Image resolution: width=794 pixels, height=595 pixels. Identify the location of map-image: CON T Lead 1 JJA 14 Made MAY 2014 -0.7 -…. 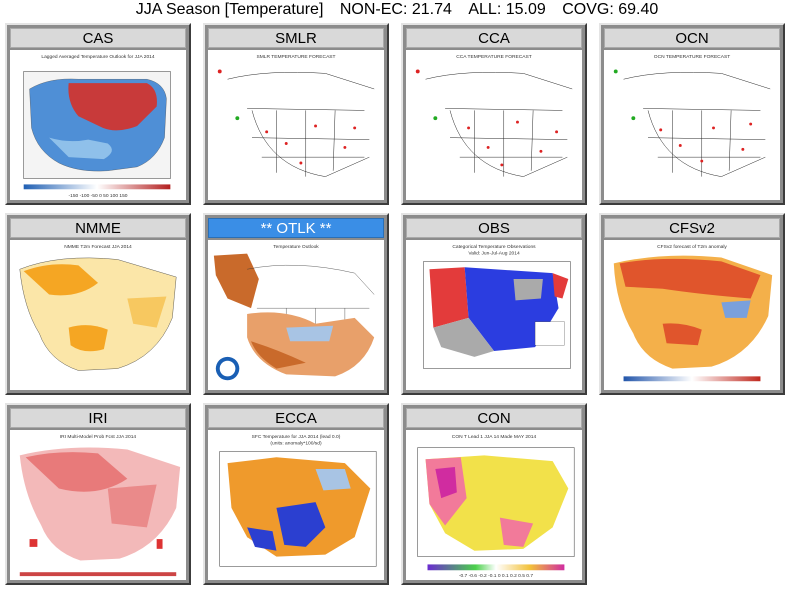
(494, 505).